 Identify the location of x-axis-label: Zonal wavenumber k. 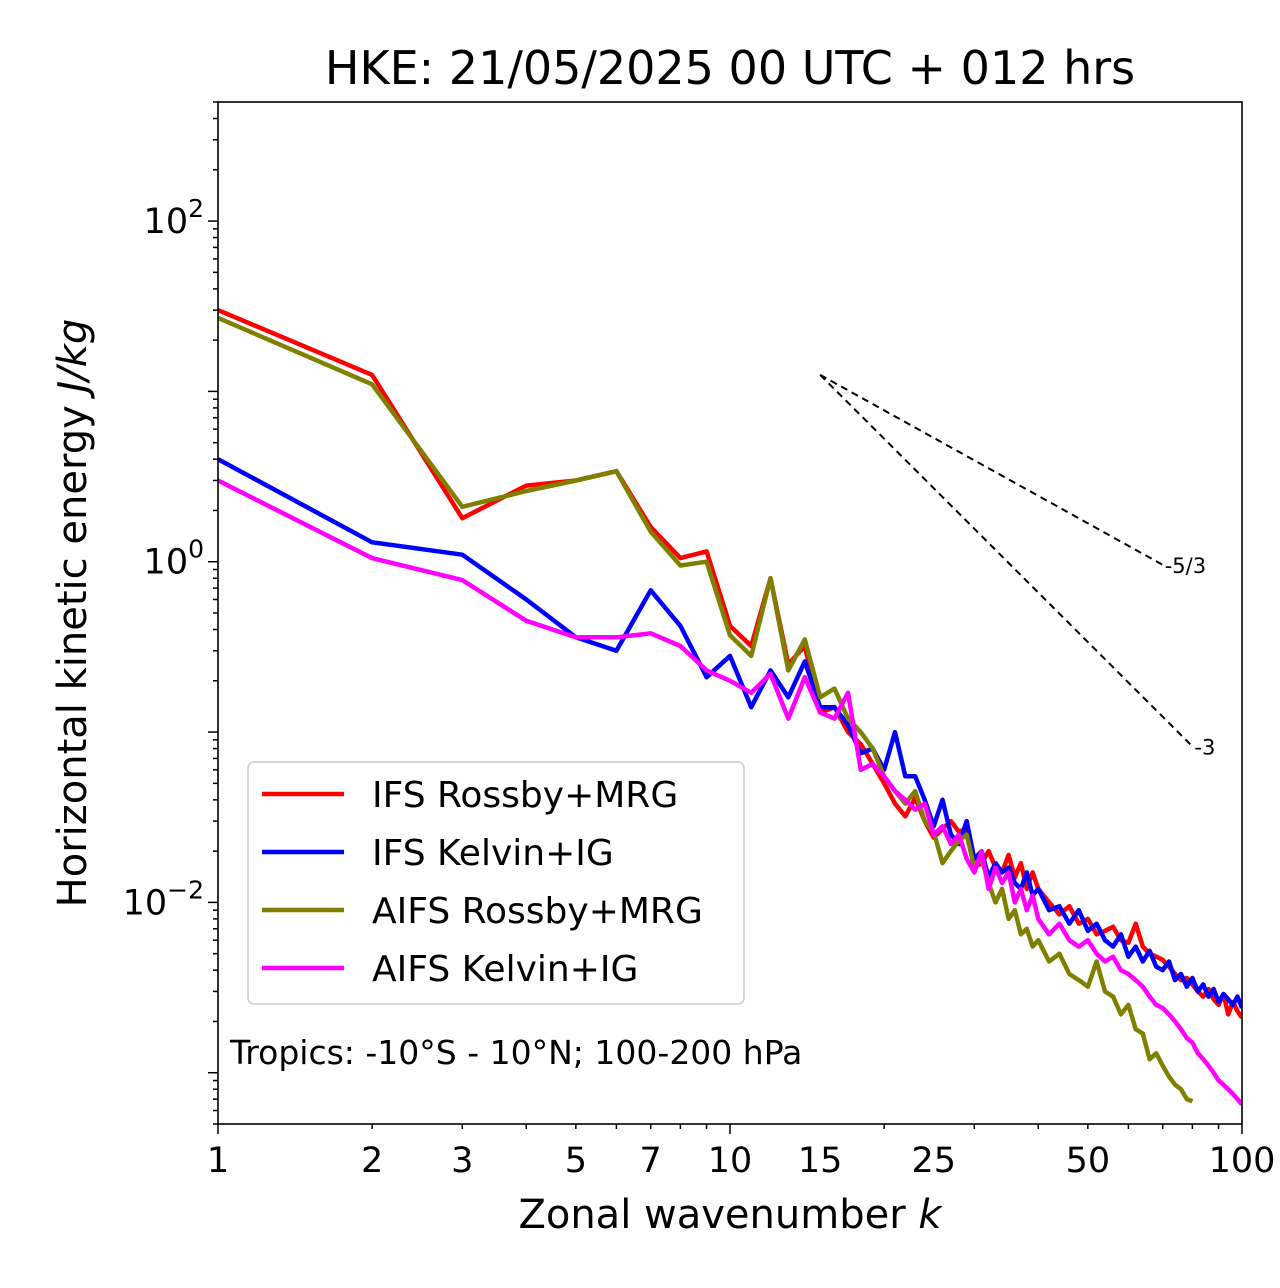
(730, 1215).